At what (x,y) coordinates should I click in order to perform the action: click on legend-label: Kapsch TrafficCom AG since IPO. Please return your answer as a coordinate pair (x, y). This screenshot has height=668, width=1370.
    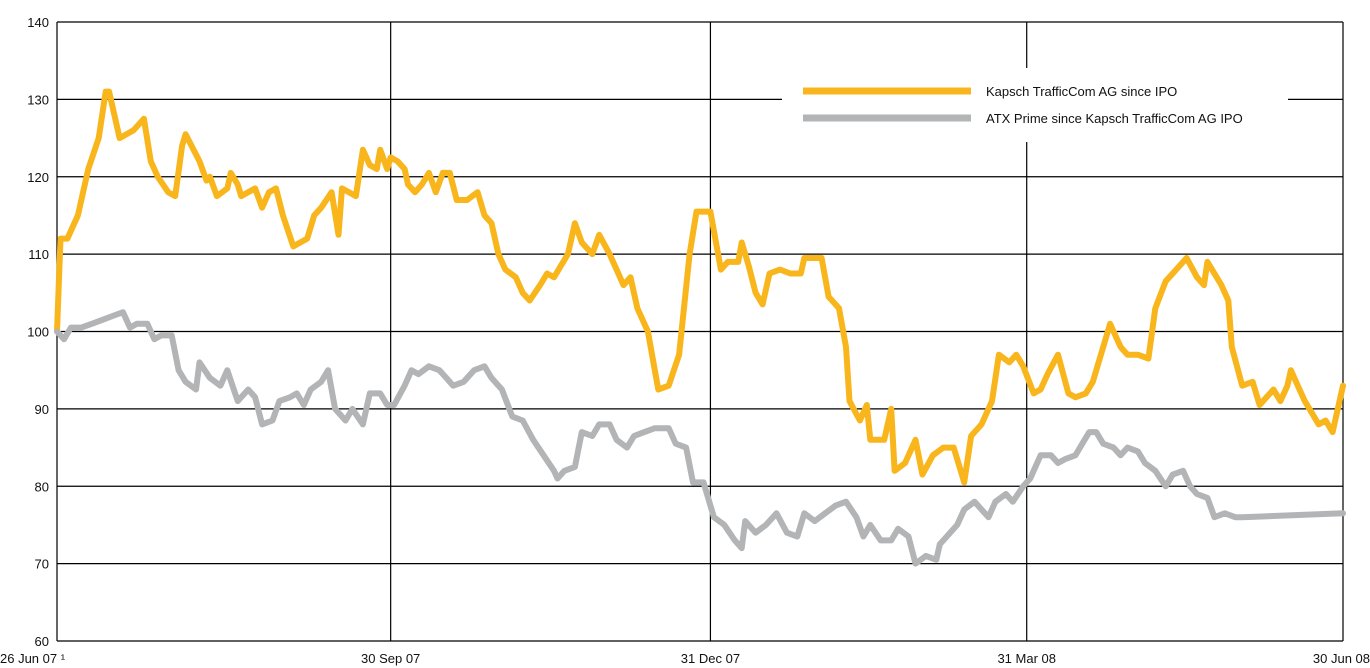
    Looking at the image, I should click on (1081, 91).